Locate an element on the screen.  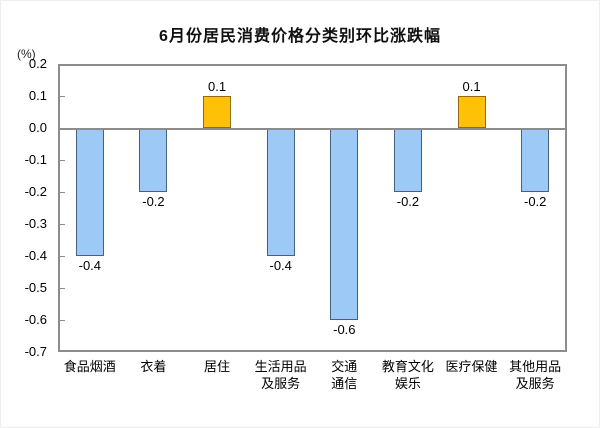
x-category-label: 食品烟酒 is located at coordinates (89, 366).